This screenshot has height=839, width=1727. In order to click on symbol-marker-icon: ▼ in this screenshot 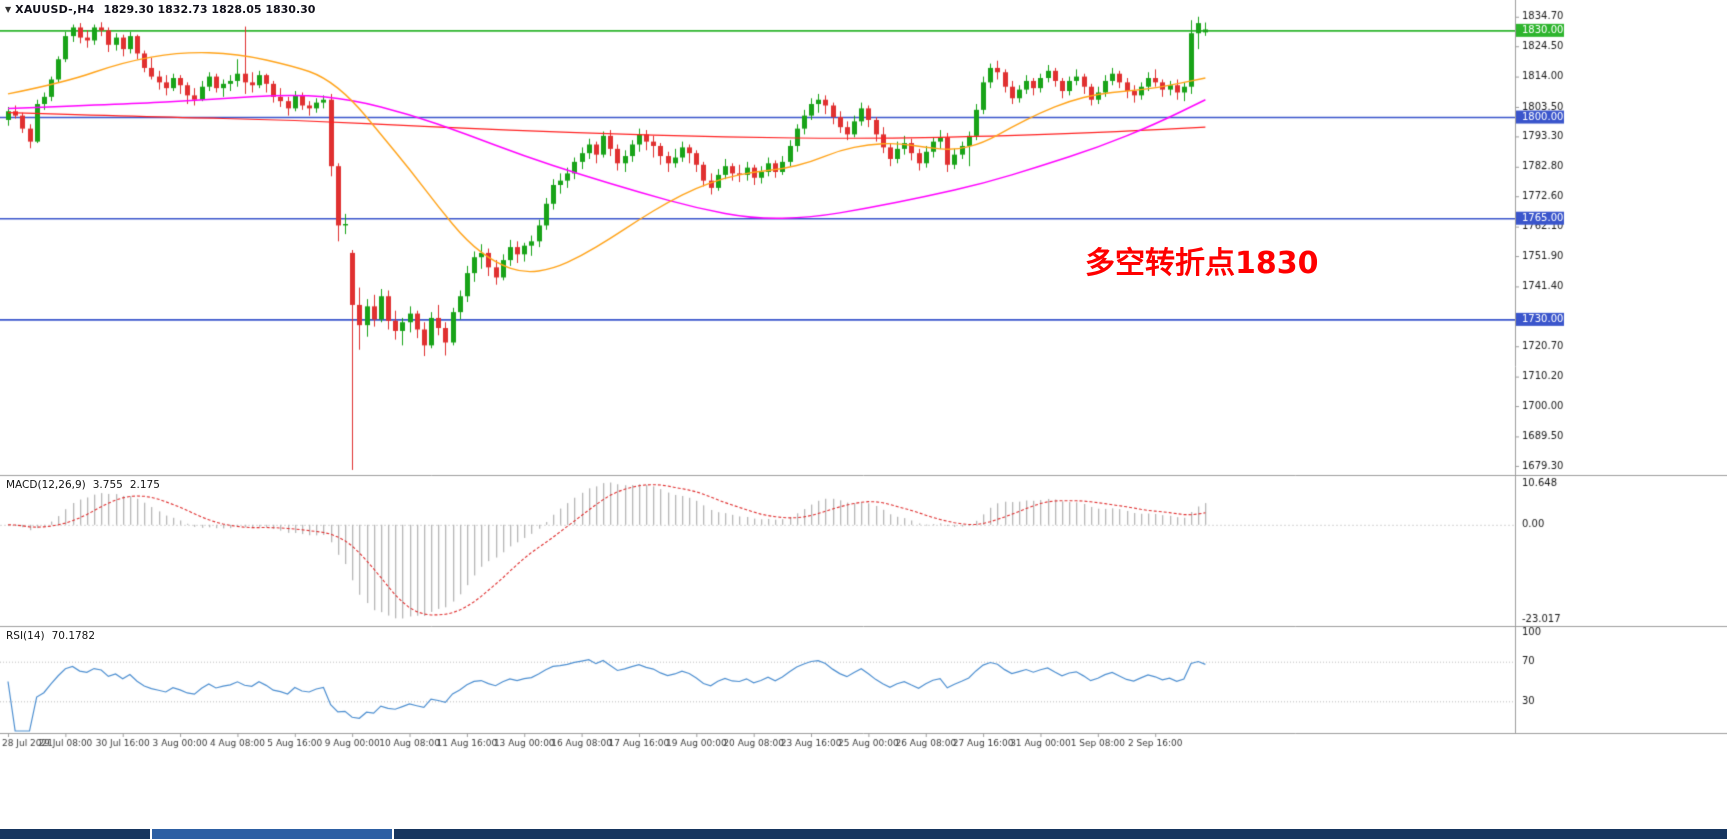, I will do `click(8, 9)`.